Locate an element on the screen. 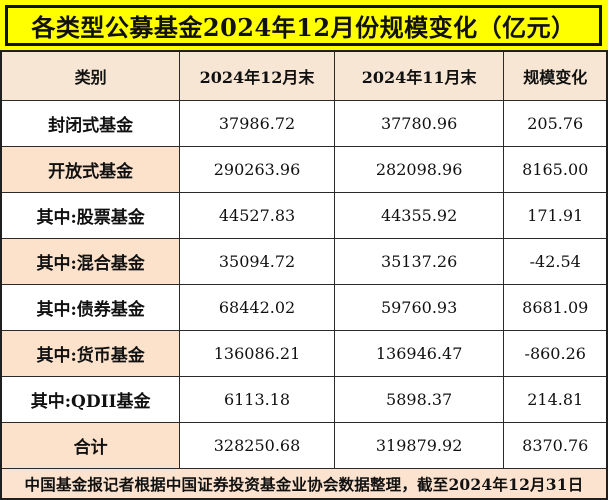  source-note: 中国基金报记者根据中国证券投资基金业协会数据整理，截至2024年12月31日 is located at coordinates (304, 484).